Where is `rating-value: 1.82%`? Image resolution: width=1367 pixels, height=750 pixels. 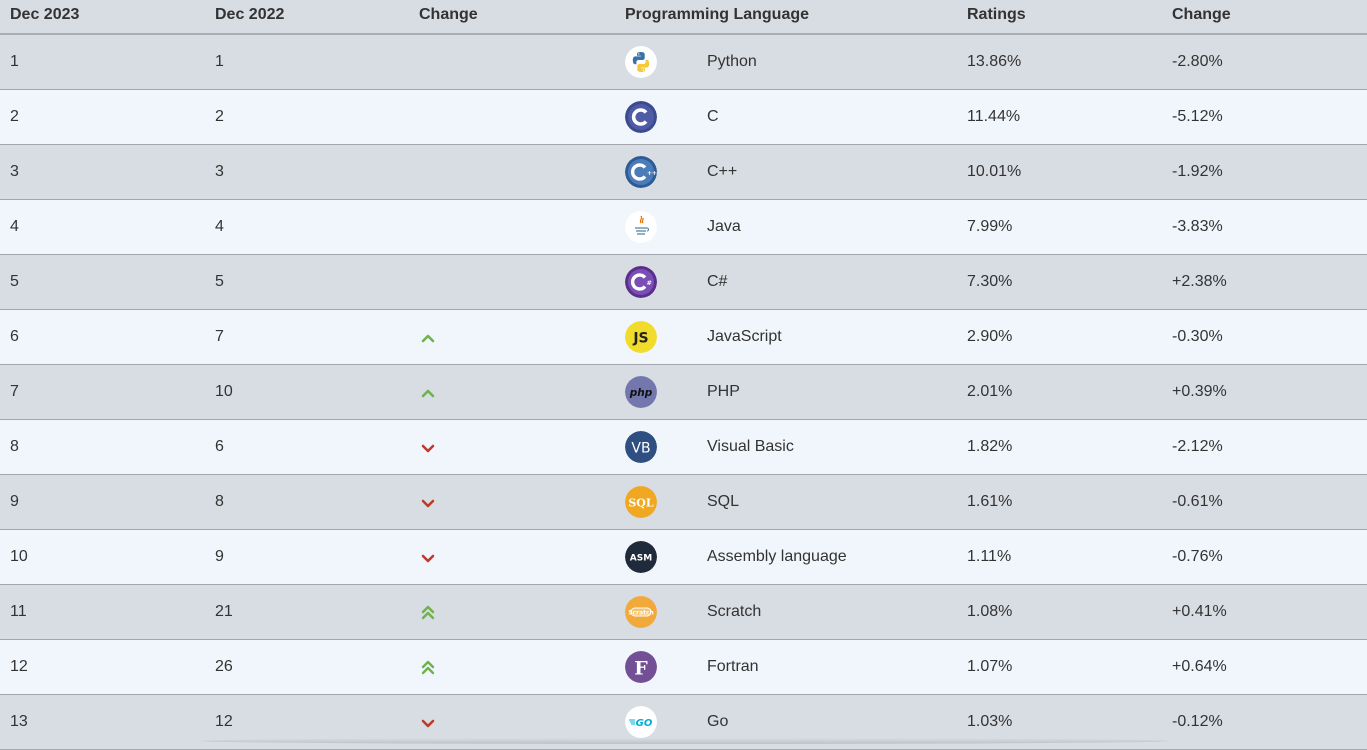 rating-value: 1.82% is located at coordinates (990, 446).